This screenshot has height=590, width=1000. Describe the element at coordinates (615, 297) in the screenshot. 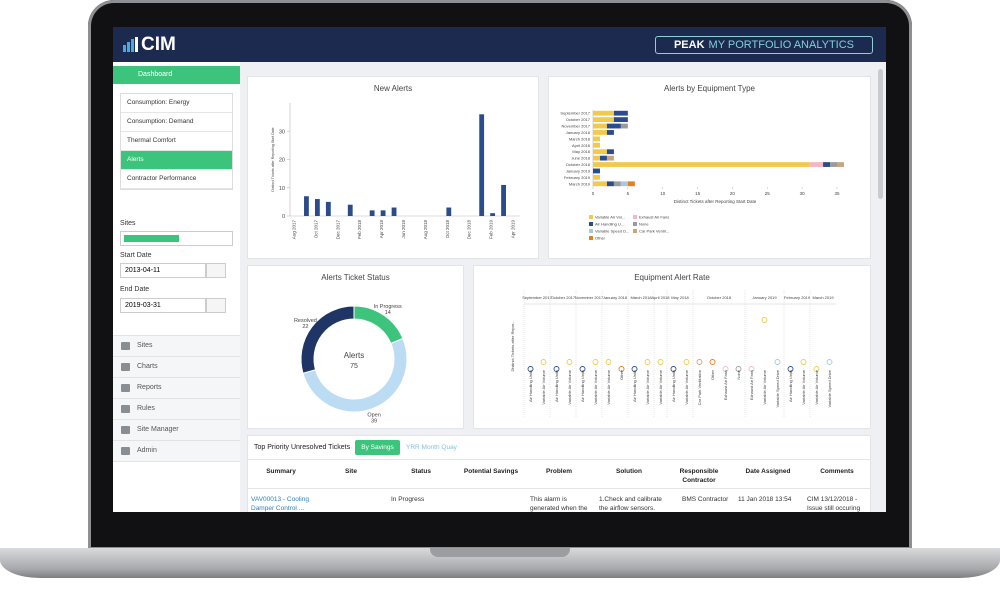

I see `month-label: January 2018` at that location.